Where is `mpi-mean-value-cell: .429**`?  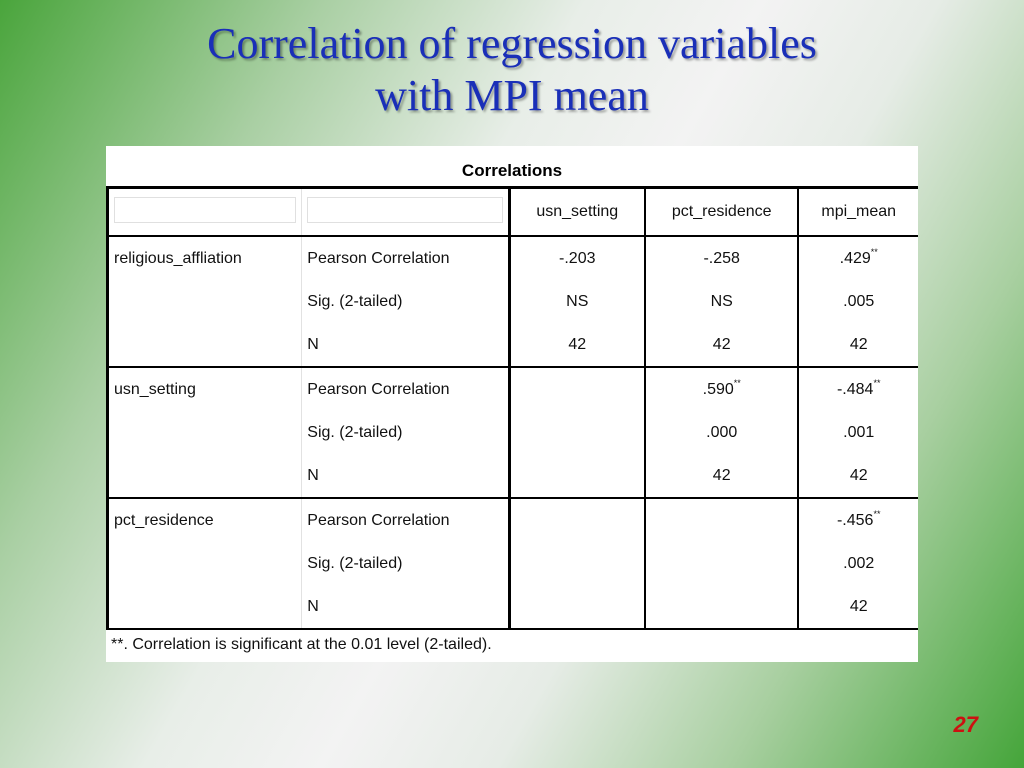 mpi-mean-value-cell: .429** is located at coordinates (857, 258).